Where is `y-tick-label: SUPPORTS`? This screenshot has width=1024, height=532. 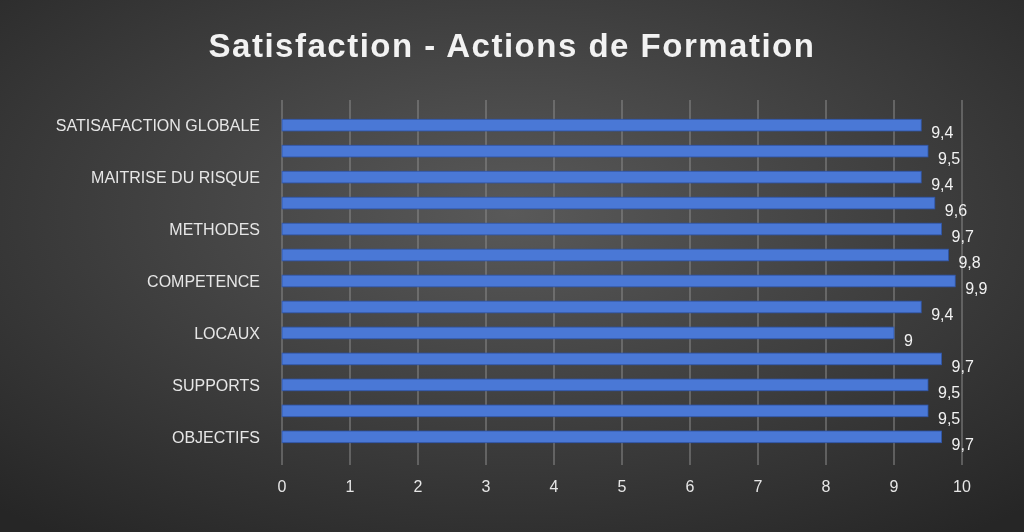 y-tick-label: SUPPORTS is located at coordinates (216, 385).